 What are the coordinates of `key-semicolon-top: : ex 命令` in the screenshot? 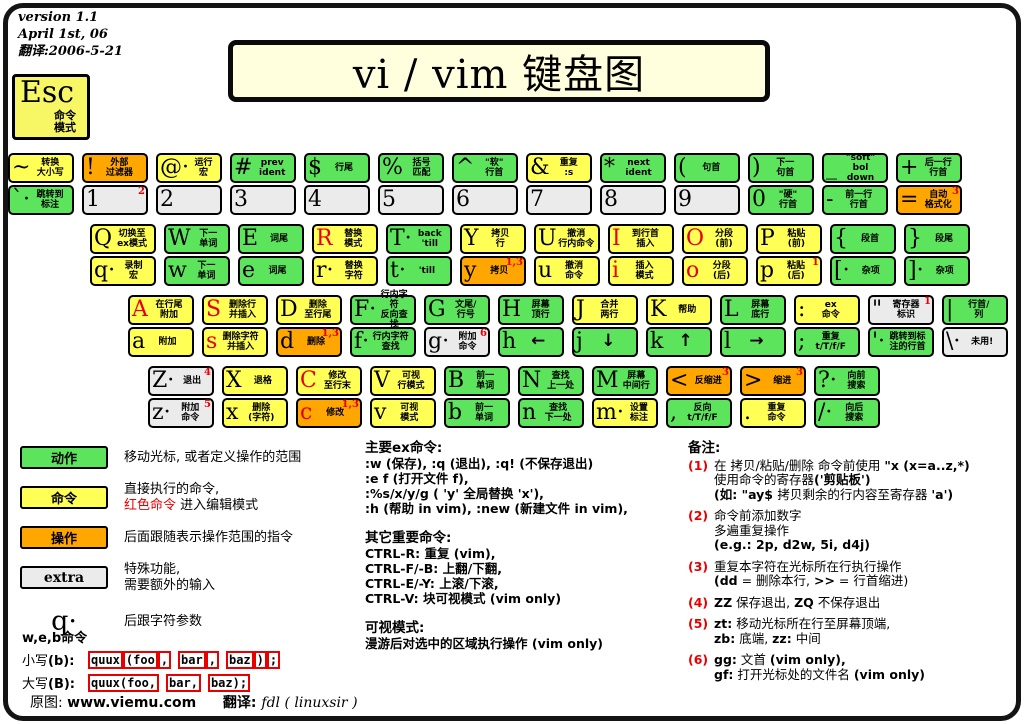 It's located at (827, 310).